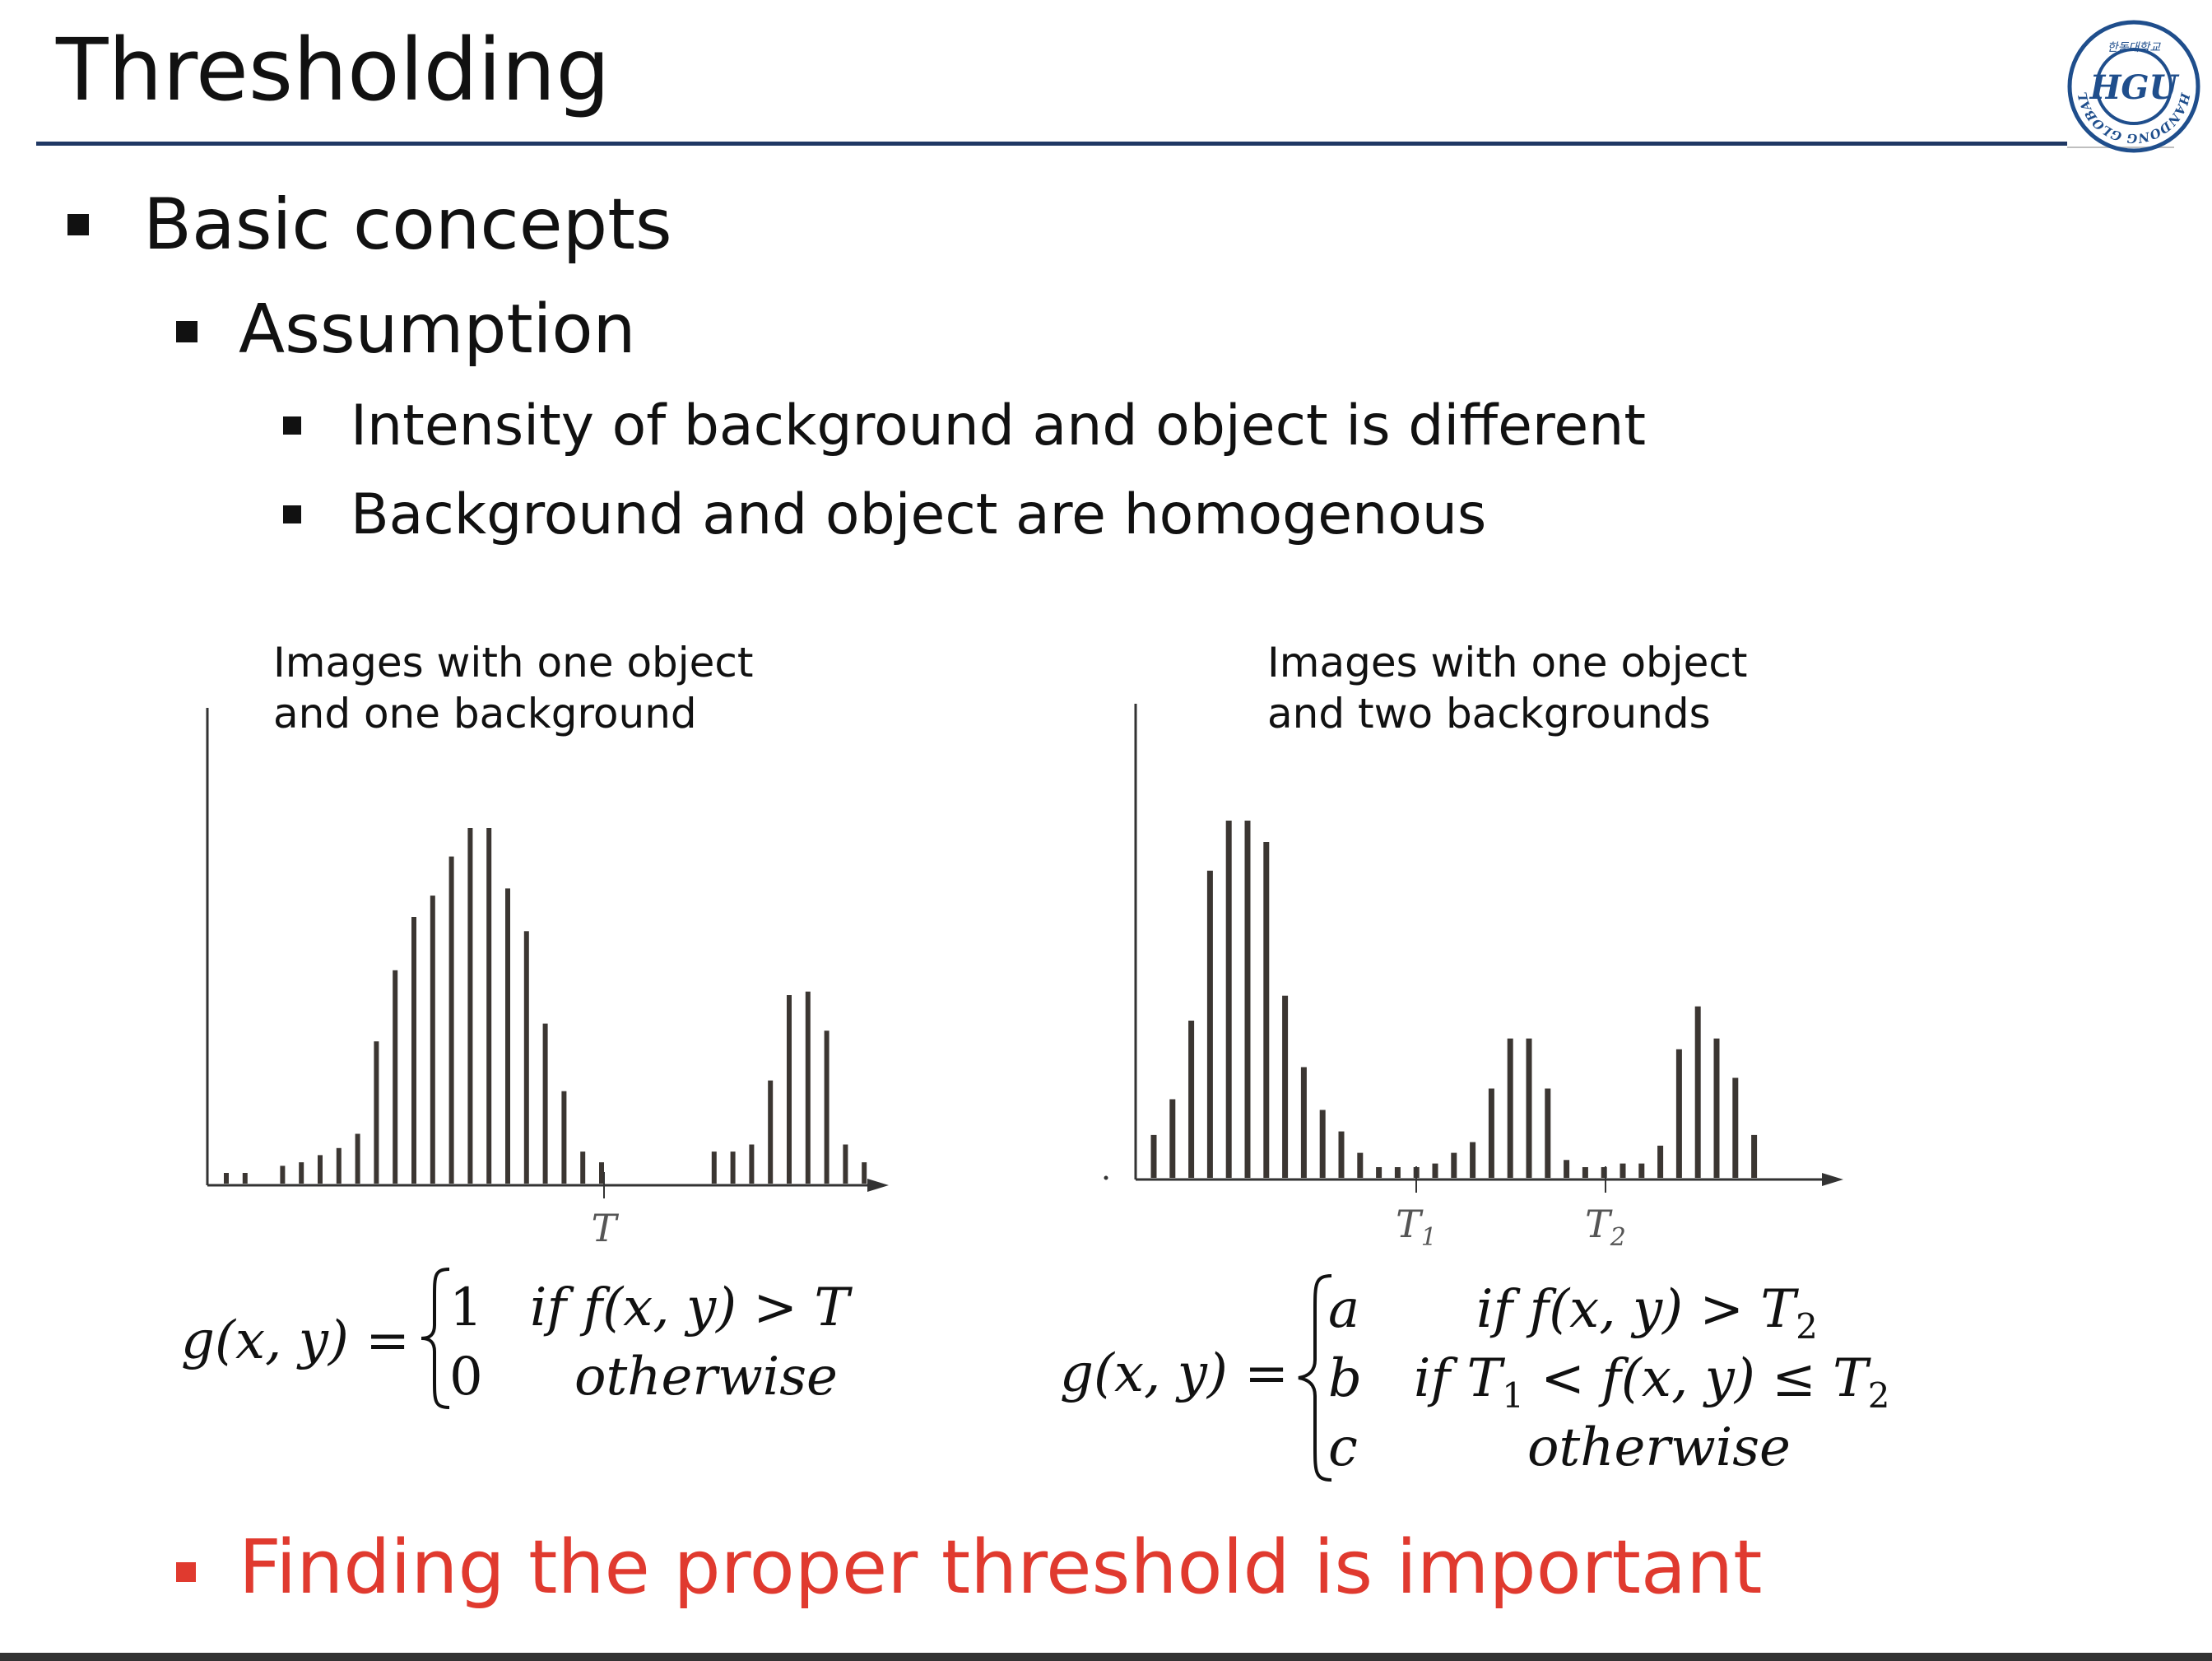 Image resolution: width=2212 pixels, height=1661 pixels. What do you see at coordinates (437, 330) in the screenshot?
I see `bullet-assumption: Assumption` at bounding box center [437, 330].